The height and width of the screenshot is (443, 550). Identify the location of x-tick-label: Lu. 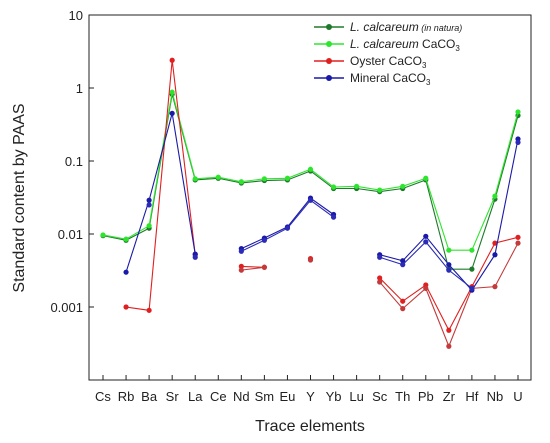
(356, 396).